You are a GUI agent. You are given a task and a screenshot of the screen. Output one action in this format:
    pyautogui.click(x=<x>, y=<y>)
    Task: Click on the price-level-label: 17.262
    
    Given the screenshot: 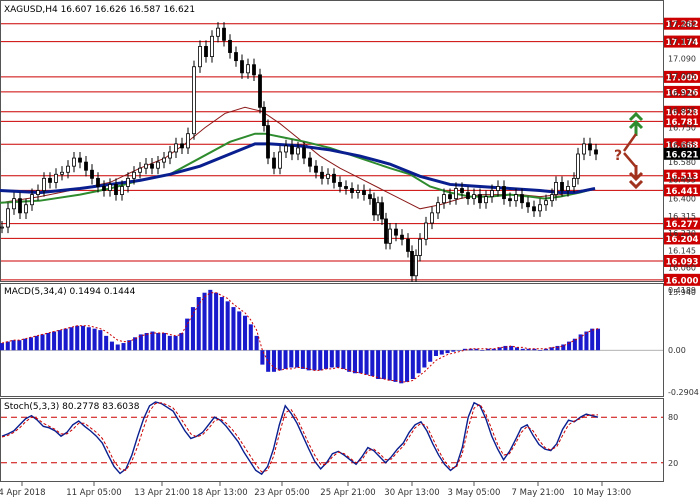 What is the action you would take?
    pyautogui.click(x=682, y=25)
    